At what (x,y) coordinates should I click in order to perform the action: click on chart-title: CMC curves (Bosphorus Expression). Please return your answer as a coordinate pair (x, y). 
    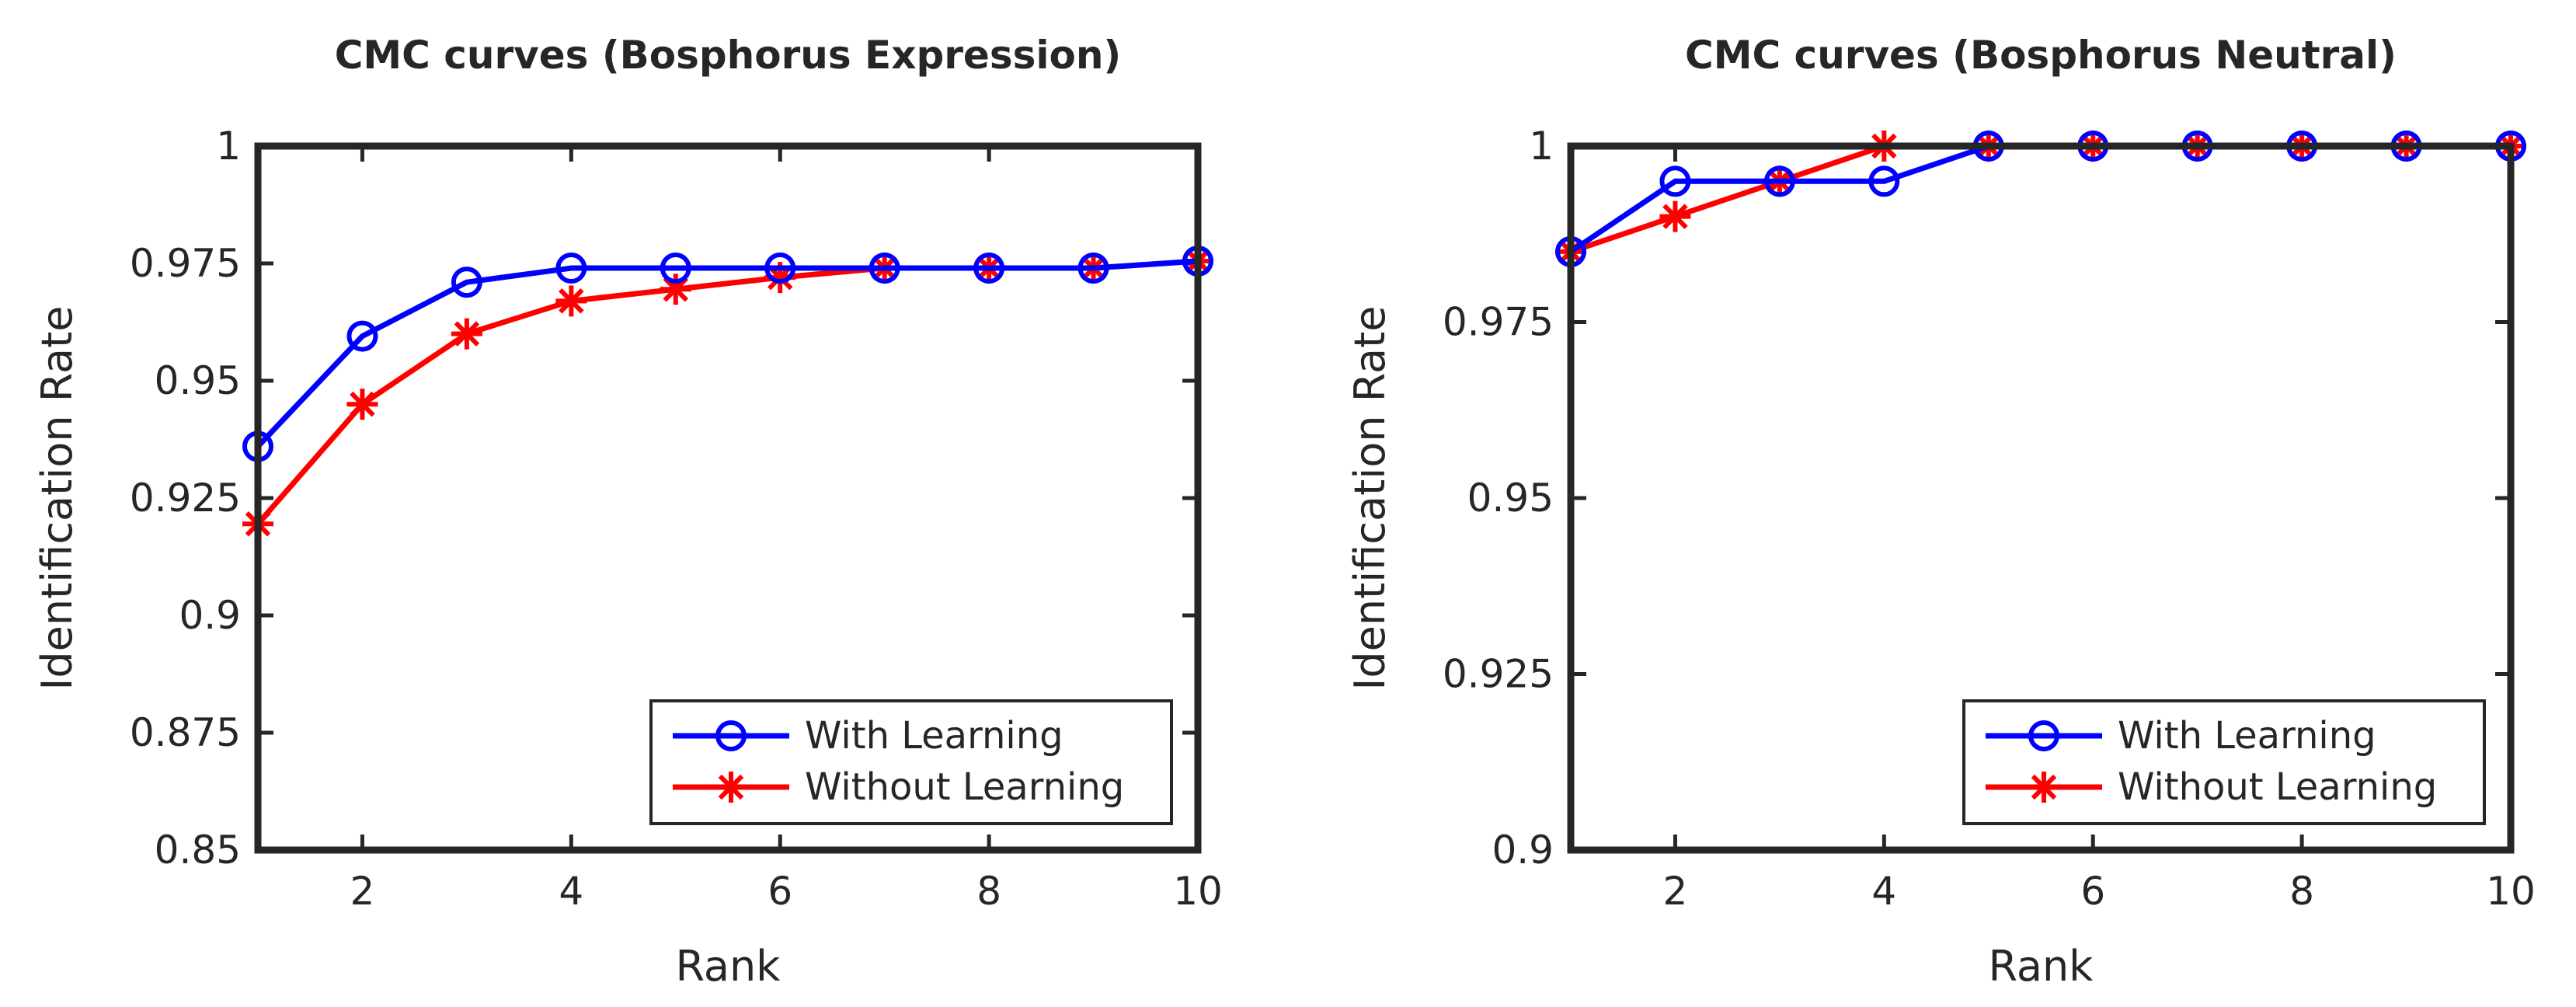
    Looking at the image, I should click on (728, 55).